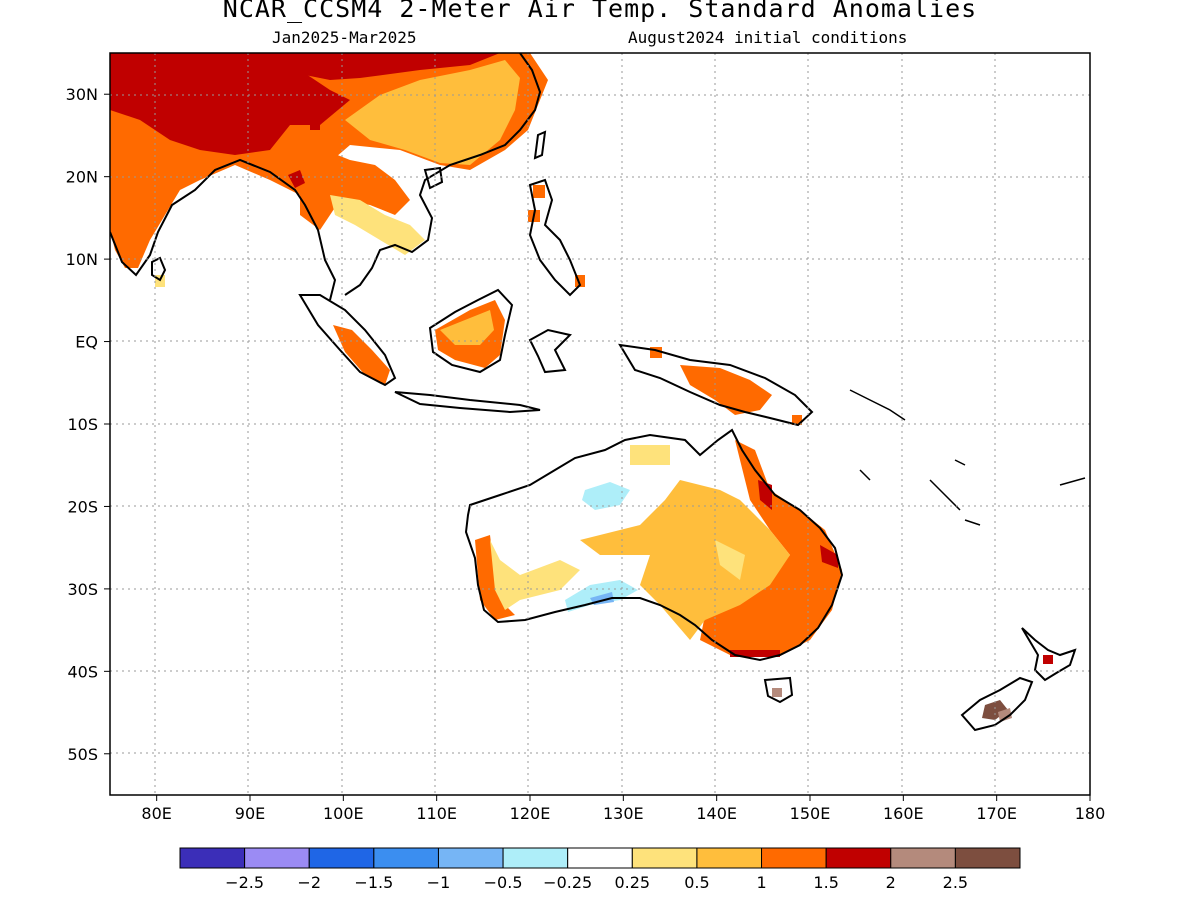 The width and height of the screenshot is (1200, 900). What do you see at coordinates (439, 882) in the screenshot?
I see `colorbar-label: −1` at bounding box center [439, 882].